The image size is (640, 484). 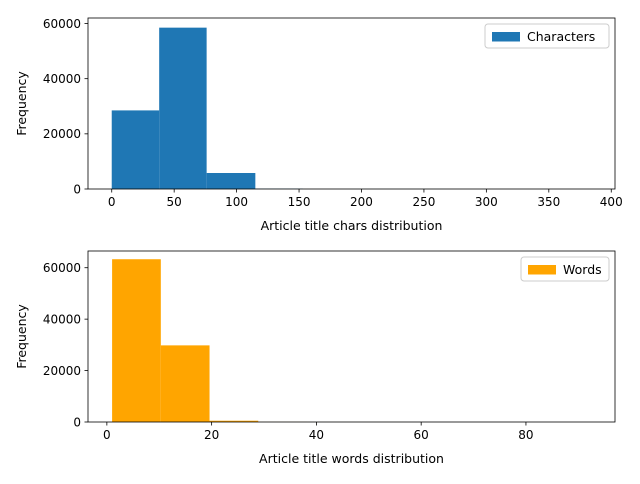 What do you see at coordinates (421, 435) in the screenshot?
I see `x-tick-label: 60` at bounding box center [421, 435].